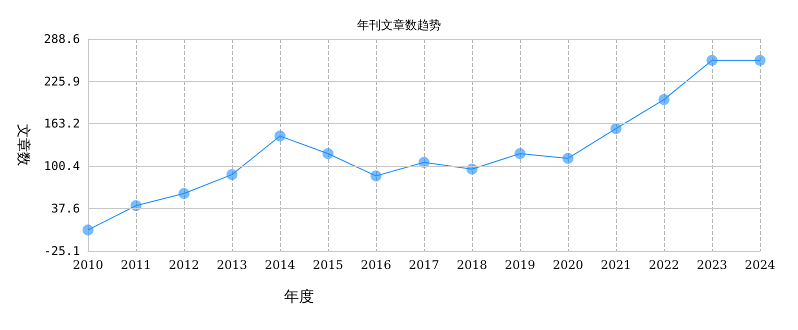 Image resolution: width=798 pixels, height=330 pixels. I want to click on x-tick-label: 2014, so click(280, 265).